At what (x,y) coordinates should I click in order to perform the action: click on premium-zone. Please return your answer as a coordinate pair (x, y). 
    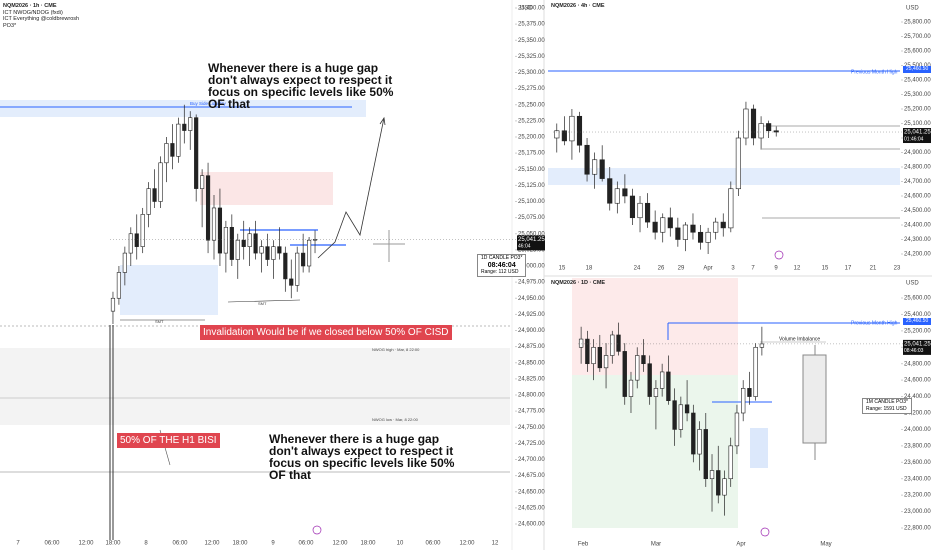
    Looking at the image, I should click on (655, 326).